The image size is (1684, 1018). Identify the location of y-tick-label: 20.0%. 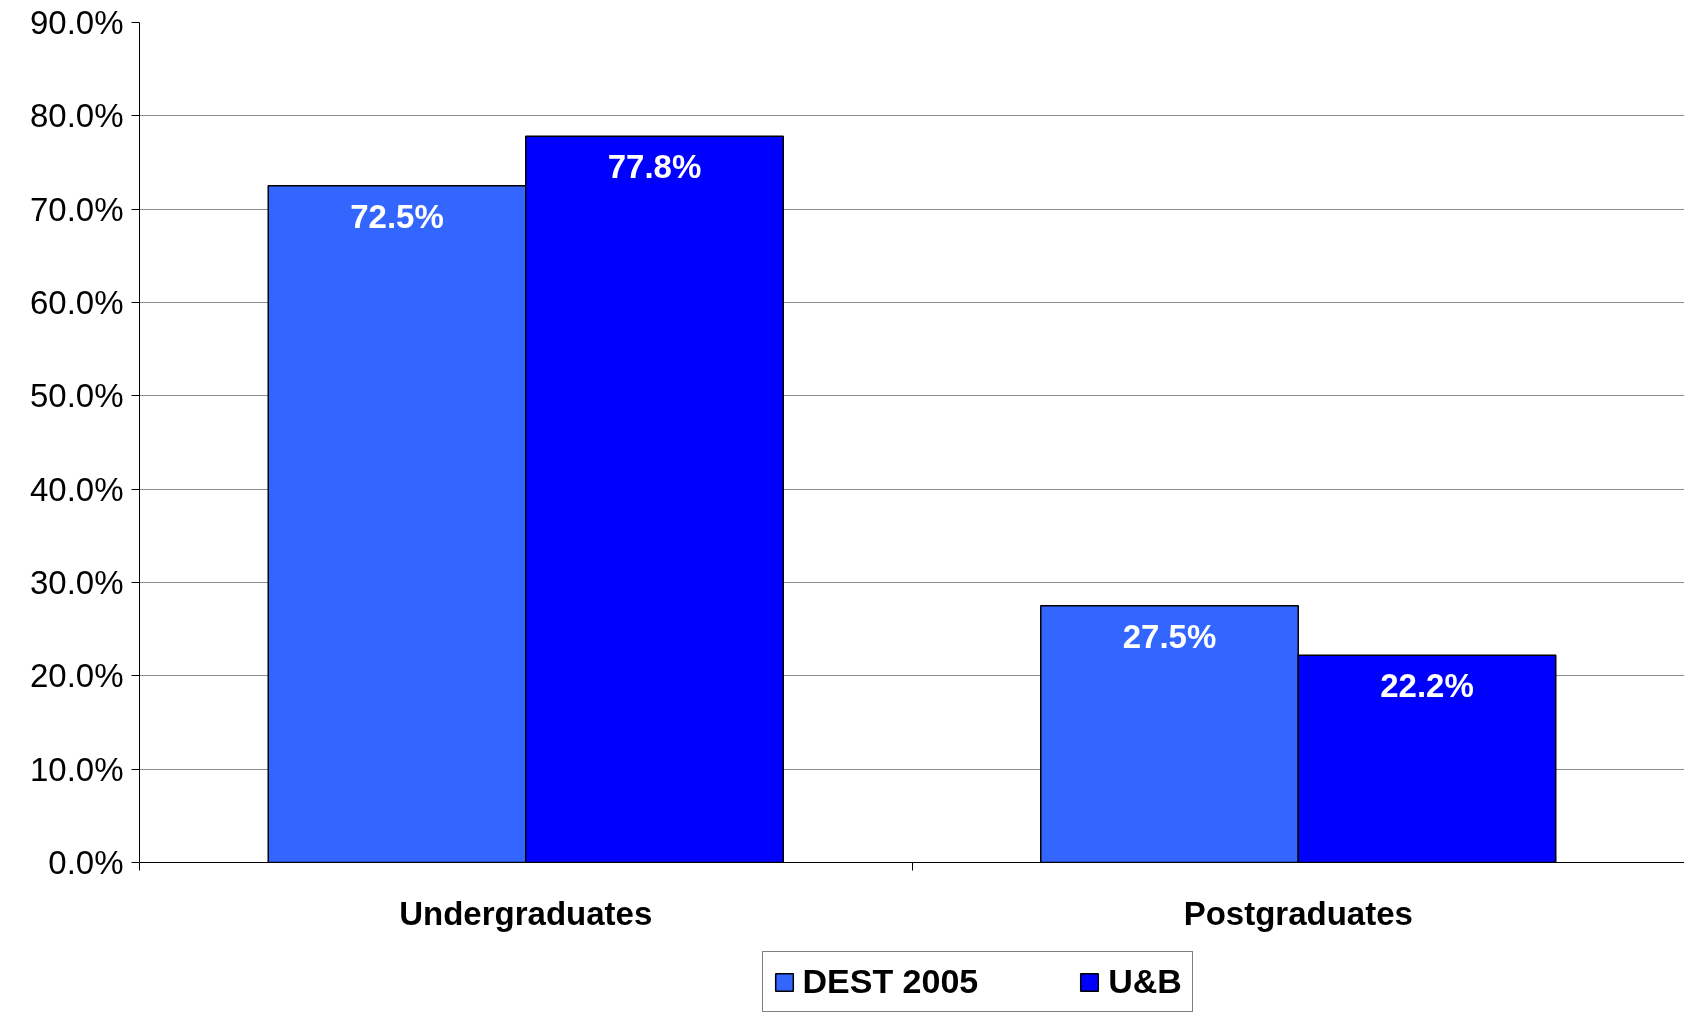
(76, 676).